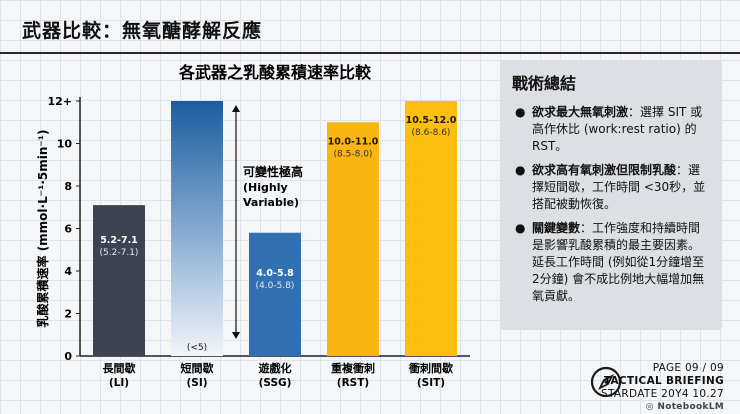  I want to click on x-tick-label: 遊戲化, so click(275, 368).